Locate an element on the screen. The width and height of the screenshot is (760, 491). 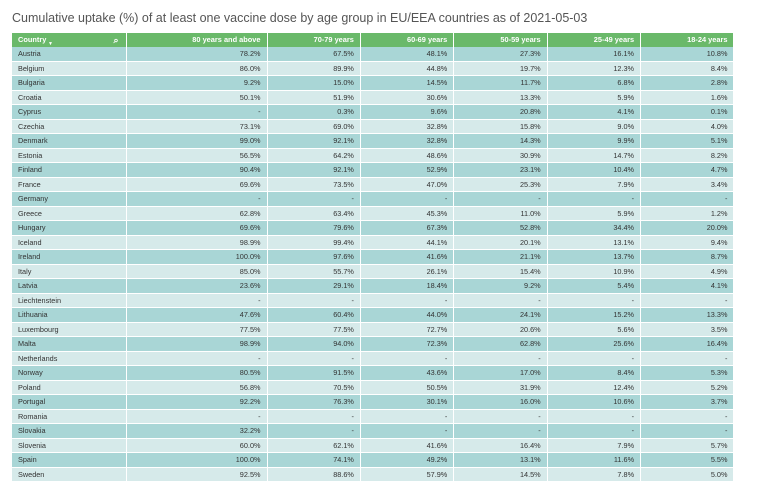
uptake-value-cell: 3.7% is located at coordinates (687, 402).